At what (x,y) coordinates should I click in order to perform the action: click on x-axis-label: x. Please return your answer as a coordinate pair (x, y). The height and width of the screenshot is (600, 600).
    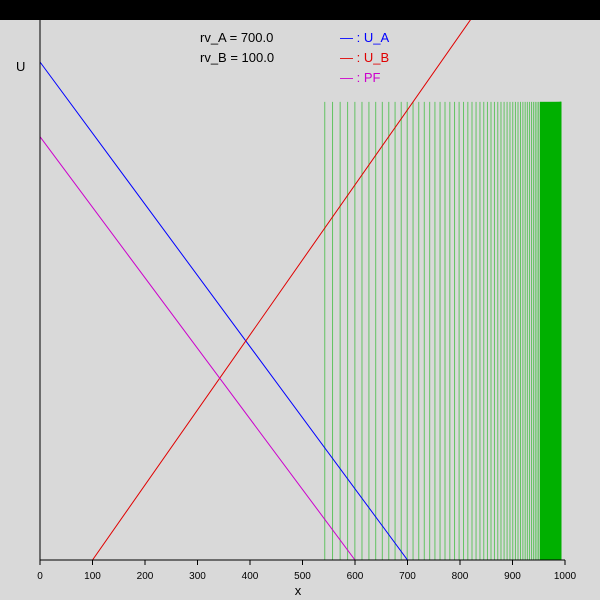
    Looking at the image, I should click on (298, 590).